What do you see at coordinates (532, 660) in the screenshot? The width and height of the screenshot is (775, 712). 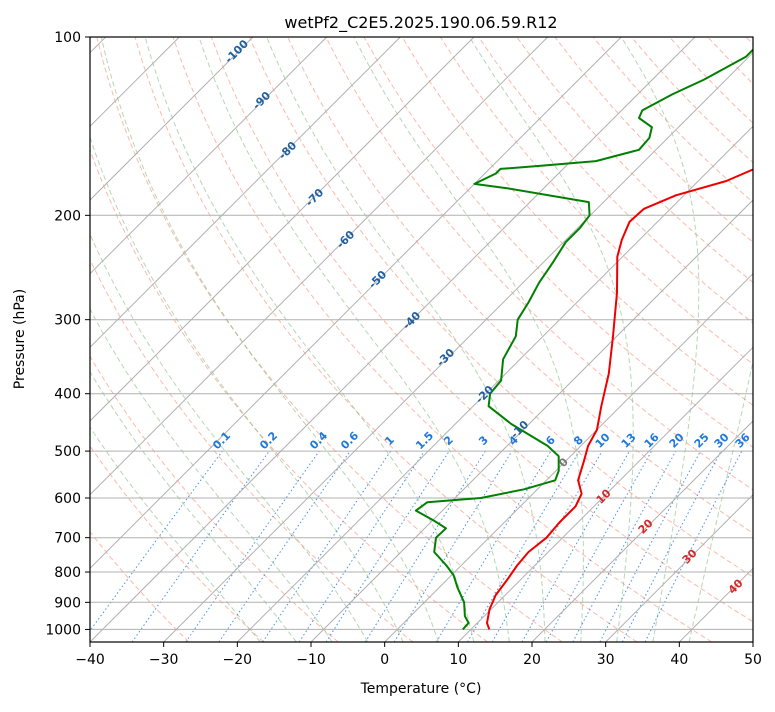 I see `x-tick-label: 20` at bounding box center [532, 660].